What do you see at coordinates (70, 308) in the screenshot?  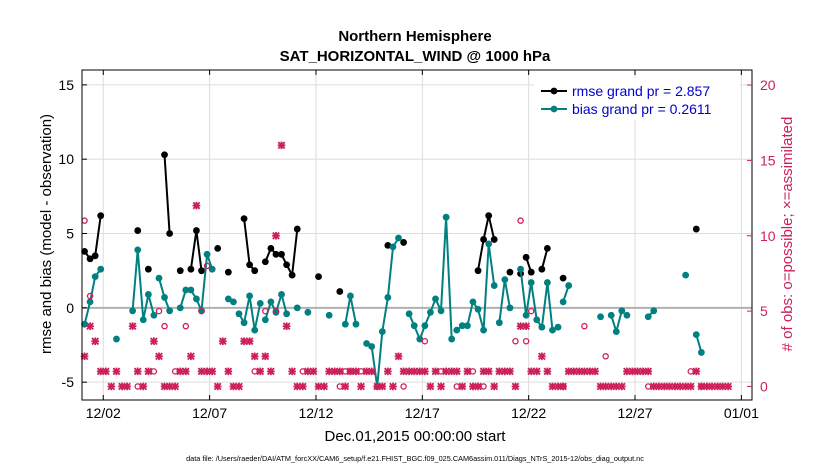 I see `y-tick-label: 0` at bounding box center [70, 308].